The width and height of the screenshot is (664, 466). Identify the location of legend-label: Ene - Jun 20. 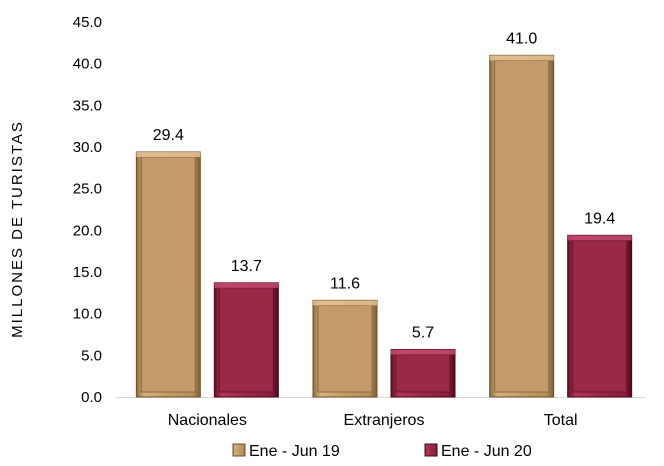
(486, 451).